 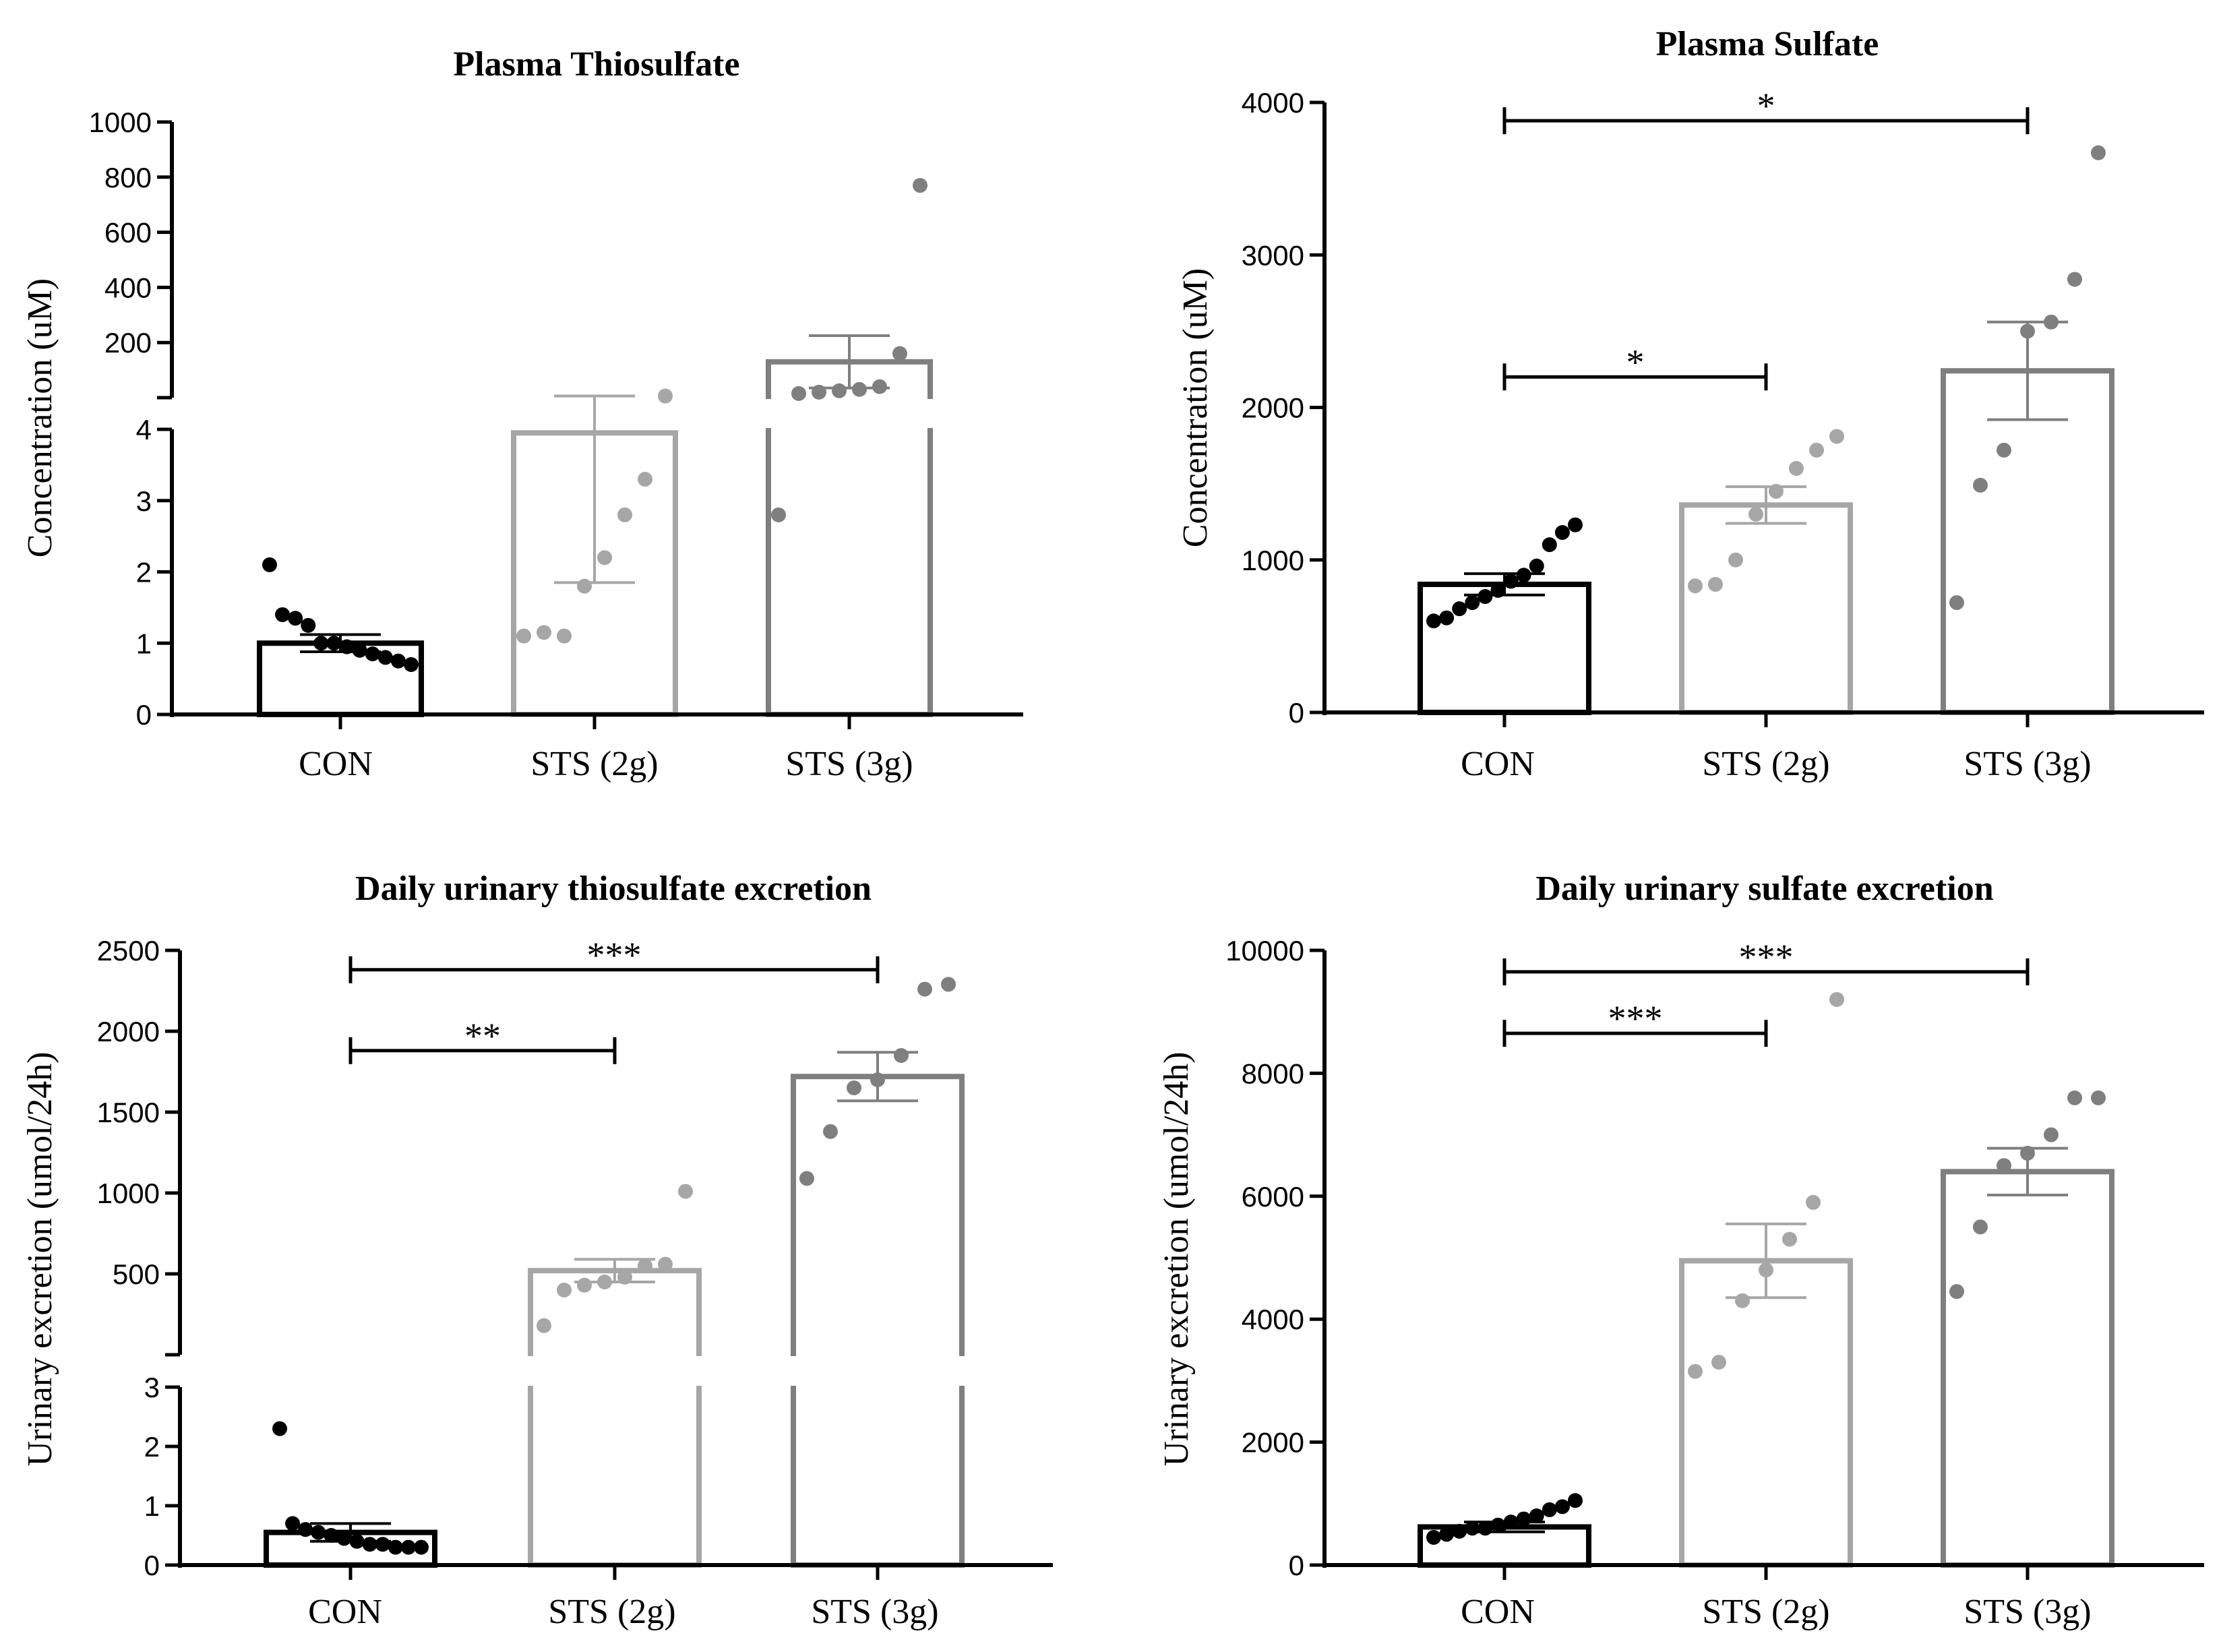 I want to click on x-tick-label-sts-2g: STS (2g), so click(x=1765, y=764).